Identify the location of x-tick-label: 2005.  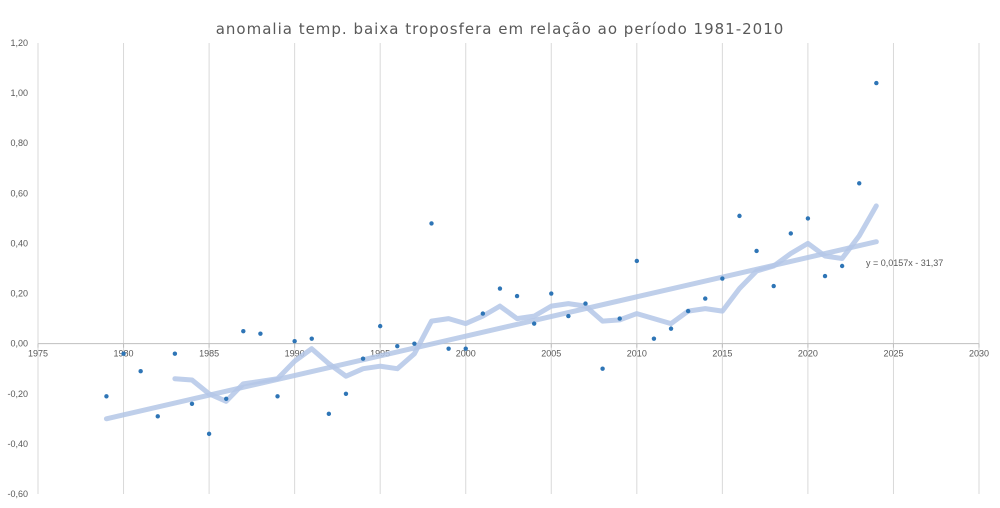
(551, 354).